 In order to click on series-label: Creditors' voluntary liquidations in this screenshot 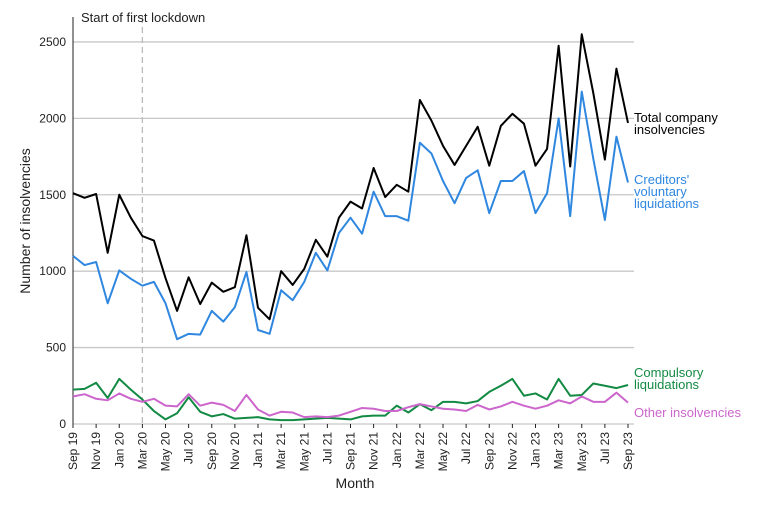, I will do `click(667, 191)`.